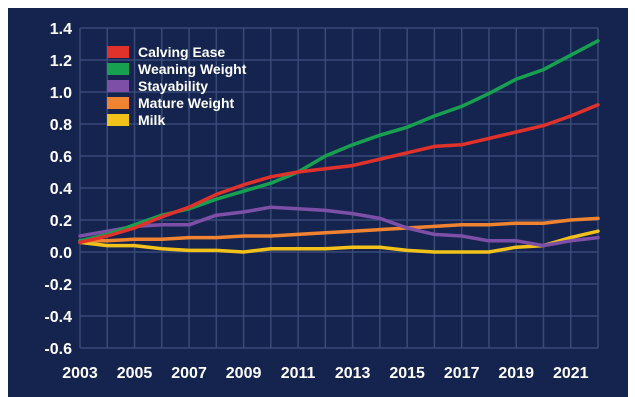 The height and width of the screenshot is (397, 635). Describe the element at coordinates (173, 86) in the screenshot. I see `legend-label-stayability: Stayability` at that location.